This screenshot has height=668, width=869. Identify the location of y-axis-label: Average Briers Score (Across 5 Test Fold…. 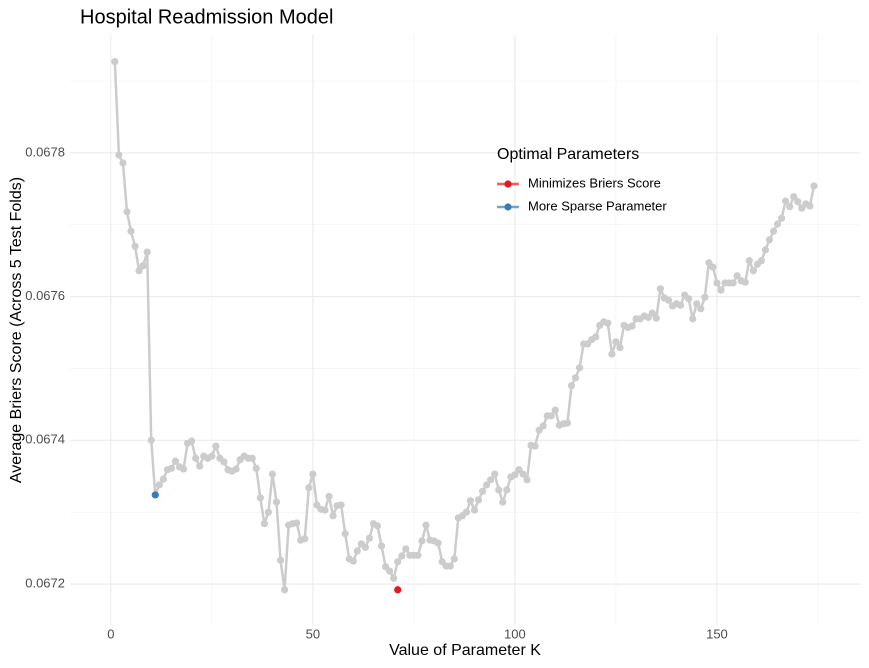
(16, 330).